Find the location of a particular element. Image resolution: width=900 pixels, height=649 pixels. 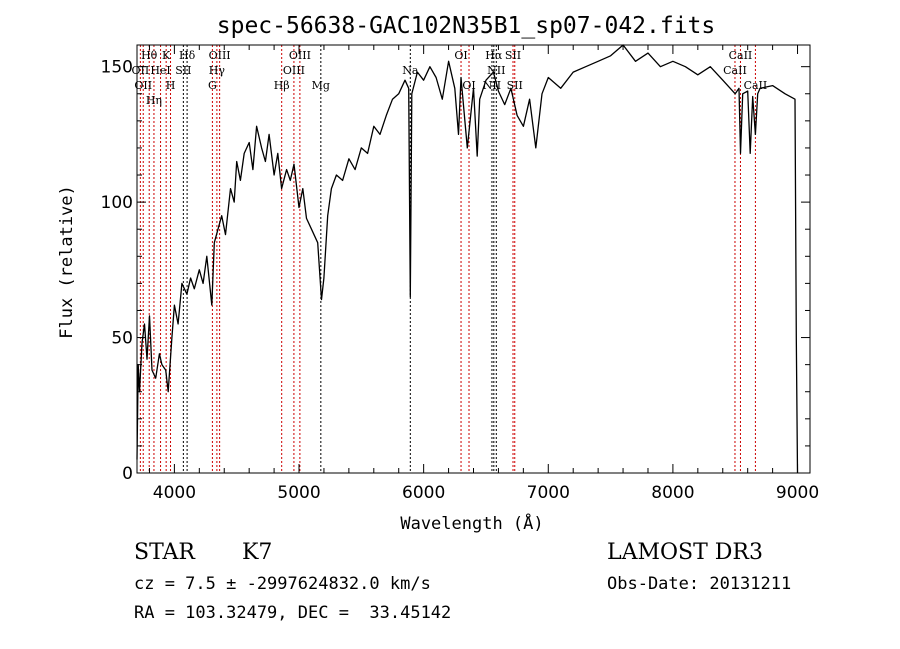

spectral-line-label-20: Hα is located at coordinates (494, 55).